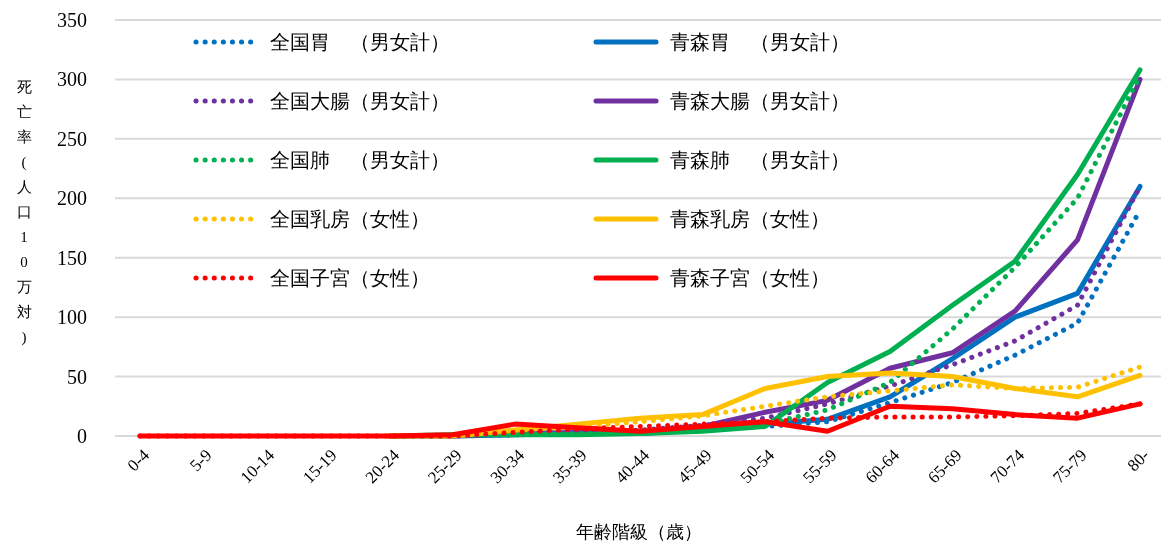  I want to click on x-tick-label: 5-9, so click(201, 460).